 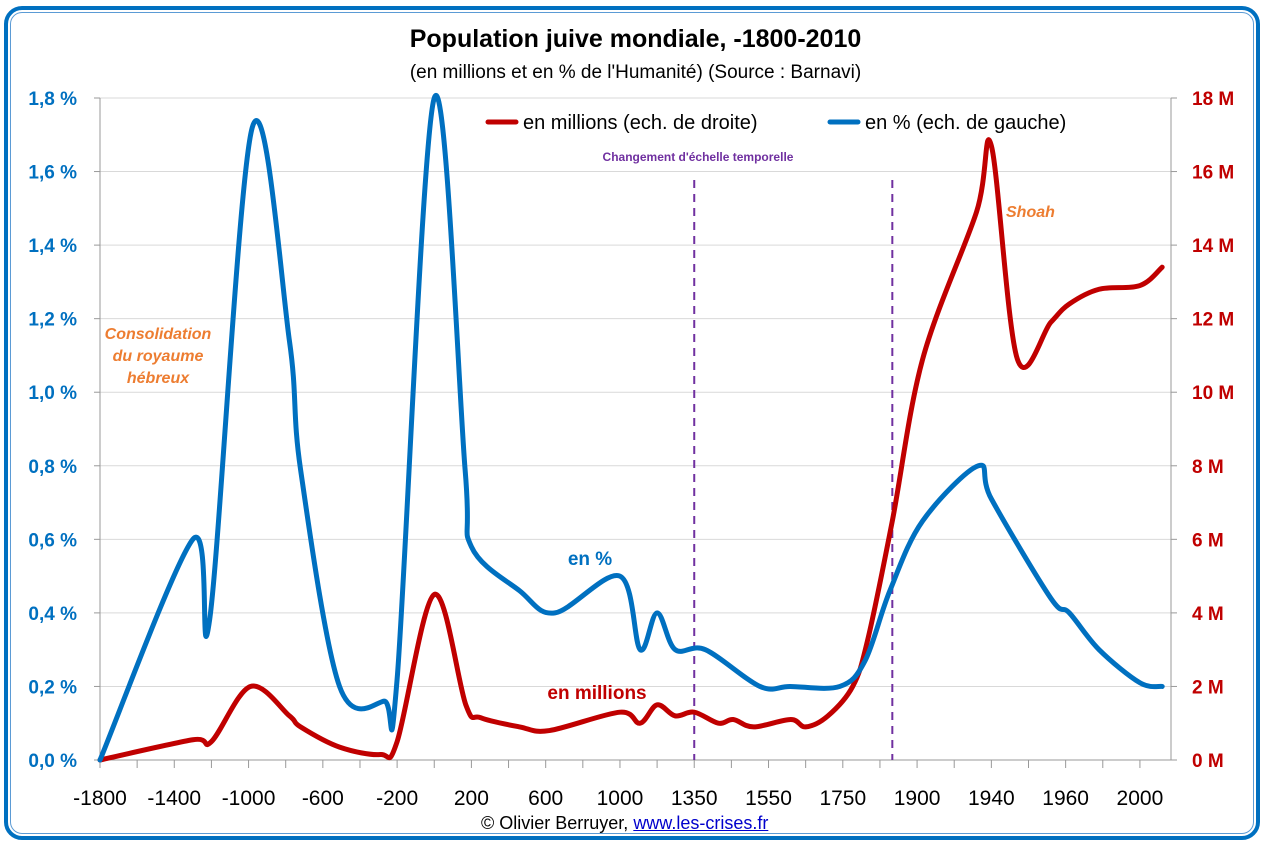 What do you see at coordinates (52, 614) in the screenshot?
I see `y-left-tick-label: 0,4 %` at bounding box center [52, 614].